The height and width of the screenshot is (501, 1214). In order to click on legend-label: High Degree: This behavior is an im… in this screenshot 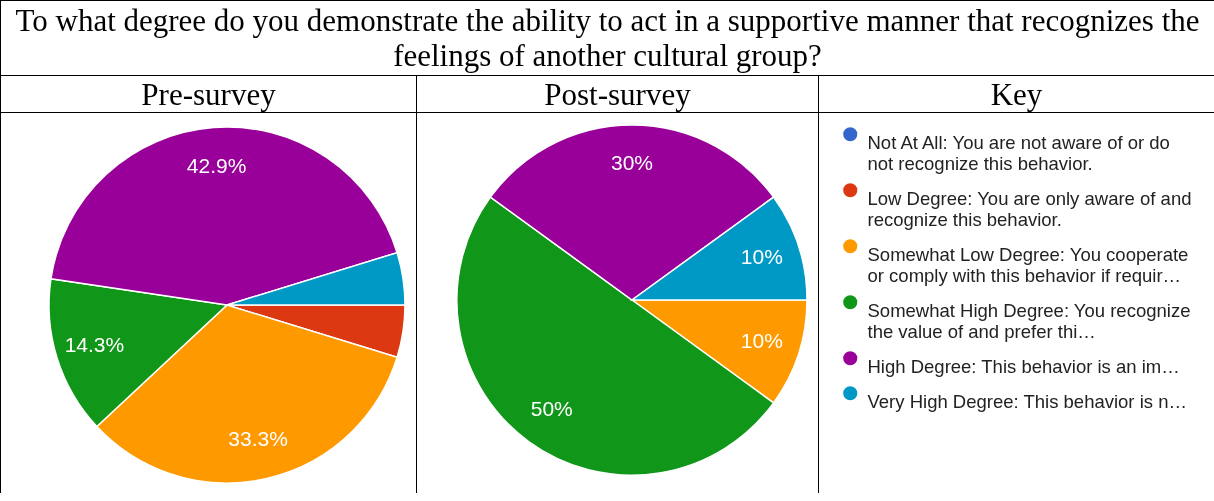, I will do `click(1023, 367)`.